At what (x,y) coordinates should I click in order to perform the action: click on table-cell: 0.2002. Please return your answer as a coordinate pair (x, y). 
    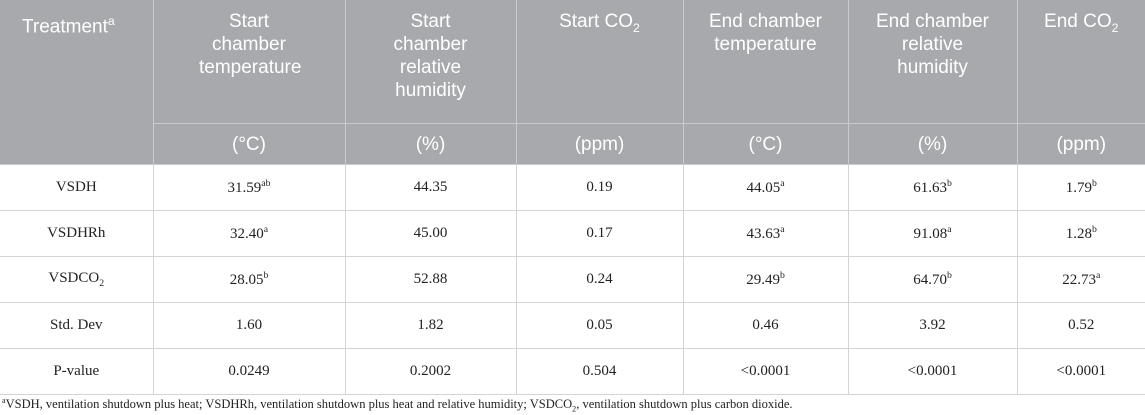
    Looking at the image, I should click on (430, 371).